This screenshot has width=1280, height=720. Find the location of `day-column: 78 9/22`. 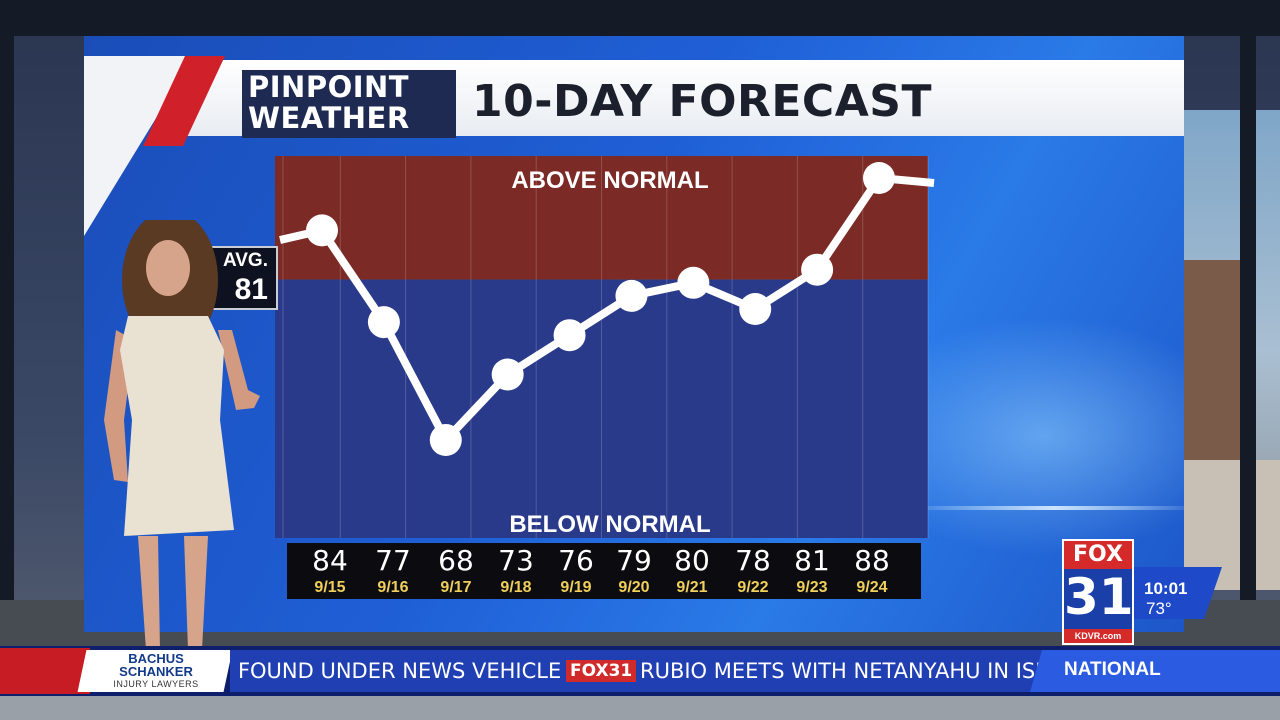

day-column: 78 9/22 is located at coordinates (753, 570).